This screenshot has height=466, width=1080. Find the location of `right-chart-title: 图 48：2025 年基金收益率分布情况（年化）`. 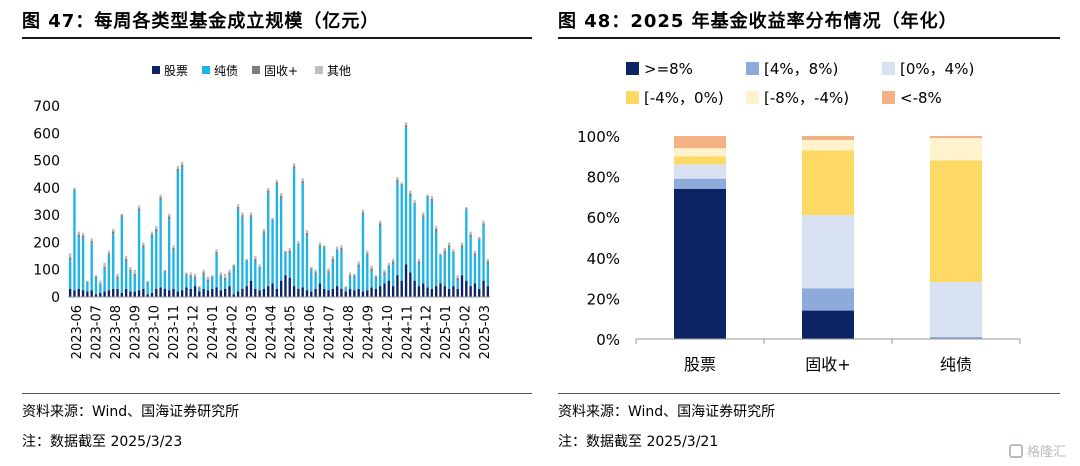

right-chart-title: 图 48：2025 年基金收益率分布情况（年化） is located at coordinates (758, 21).